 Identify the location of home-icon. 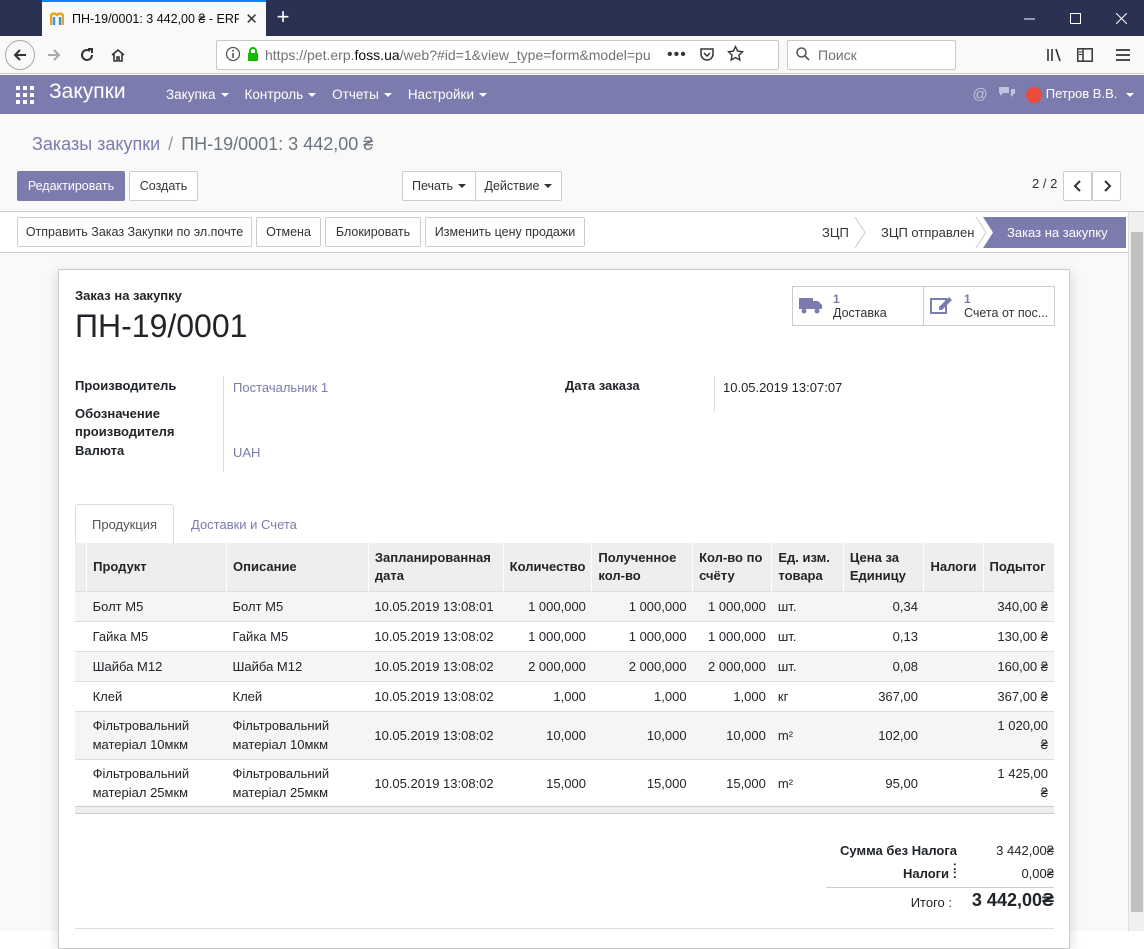
(118, 55).